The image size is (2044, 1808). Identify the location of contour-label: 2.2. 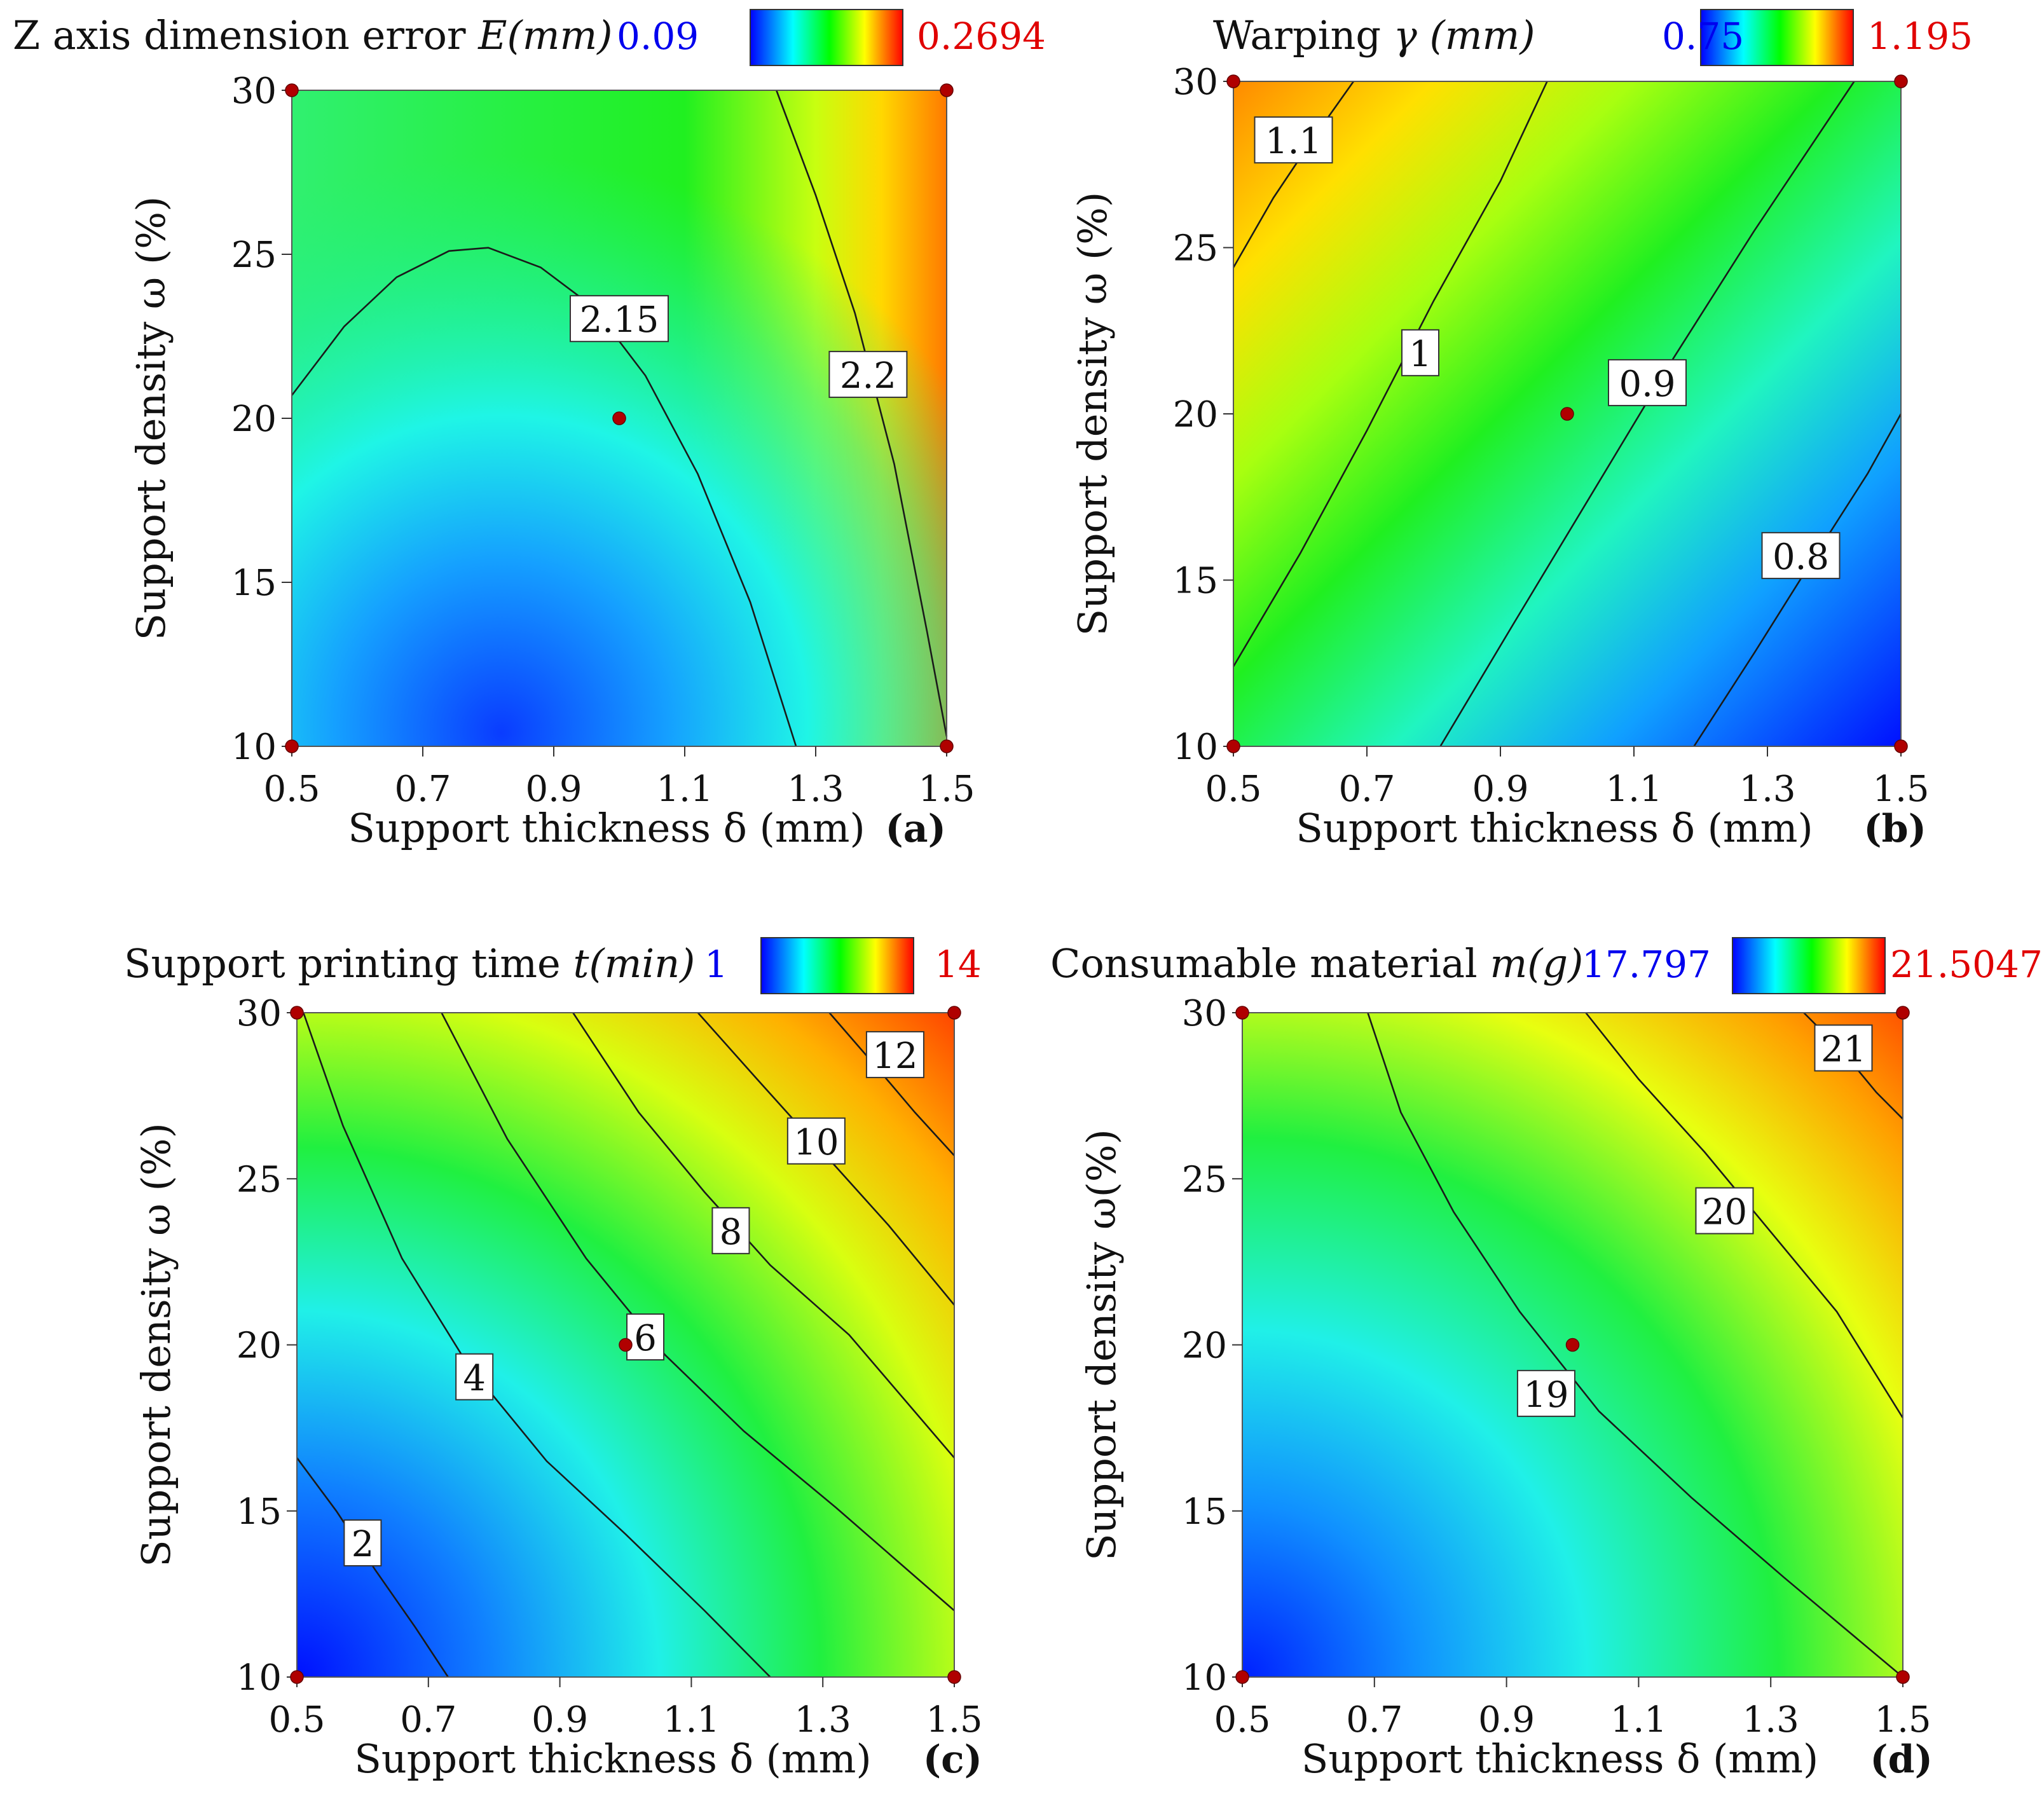
(868, 376).